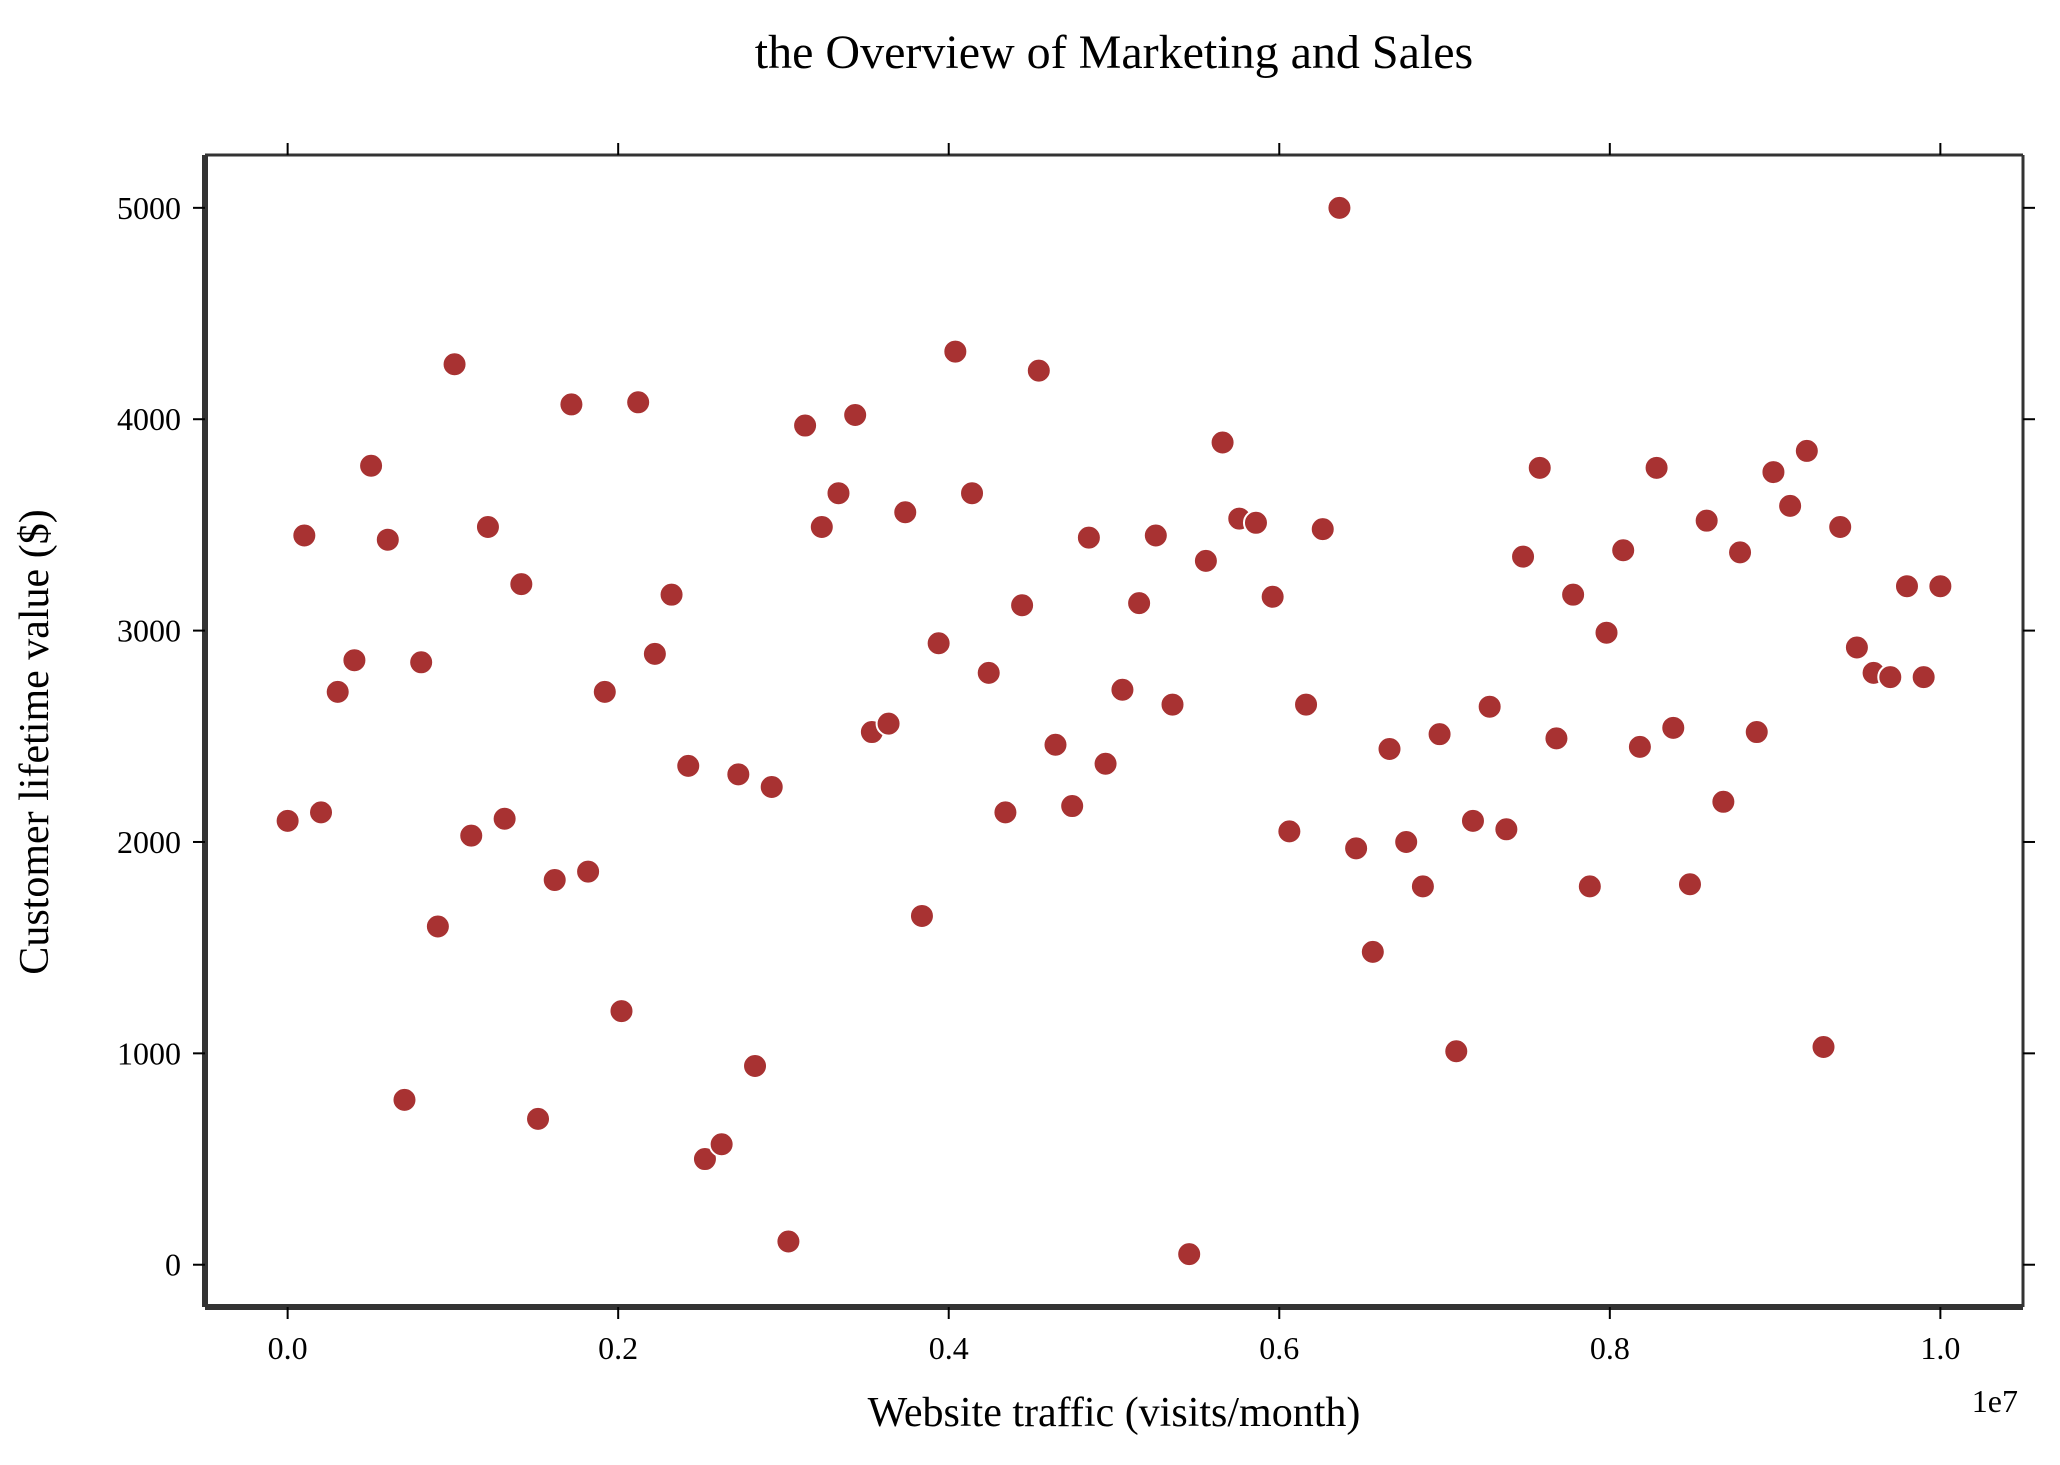  What do you see at coordinates (288, 1348) in the screenshot?
I see `x-tick-label: 0.0` at bounding box center [288, 1348].